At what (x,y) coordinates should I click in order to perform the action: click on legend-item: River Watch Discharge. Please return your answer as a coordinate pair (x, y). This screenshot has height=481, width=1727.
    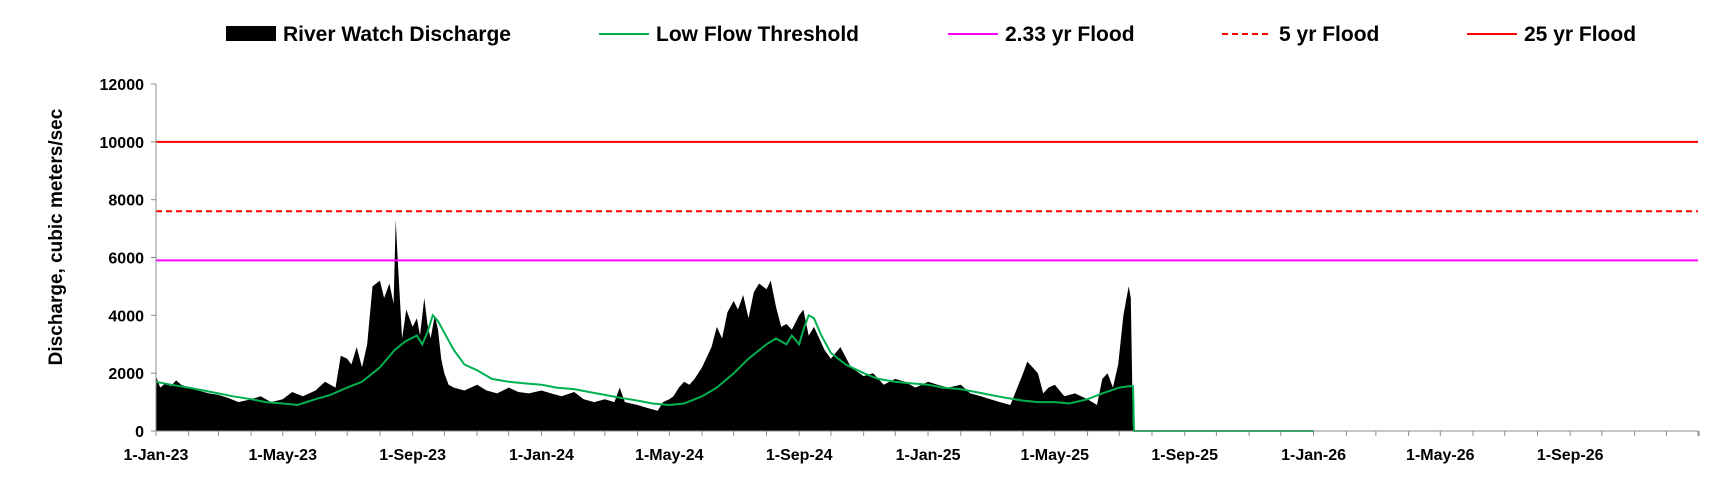
    Looking at the image, I should click on (368, 34).